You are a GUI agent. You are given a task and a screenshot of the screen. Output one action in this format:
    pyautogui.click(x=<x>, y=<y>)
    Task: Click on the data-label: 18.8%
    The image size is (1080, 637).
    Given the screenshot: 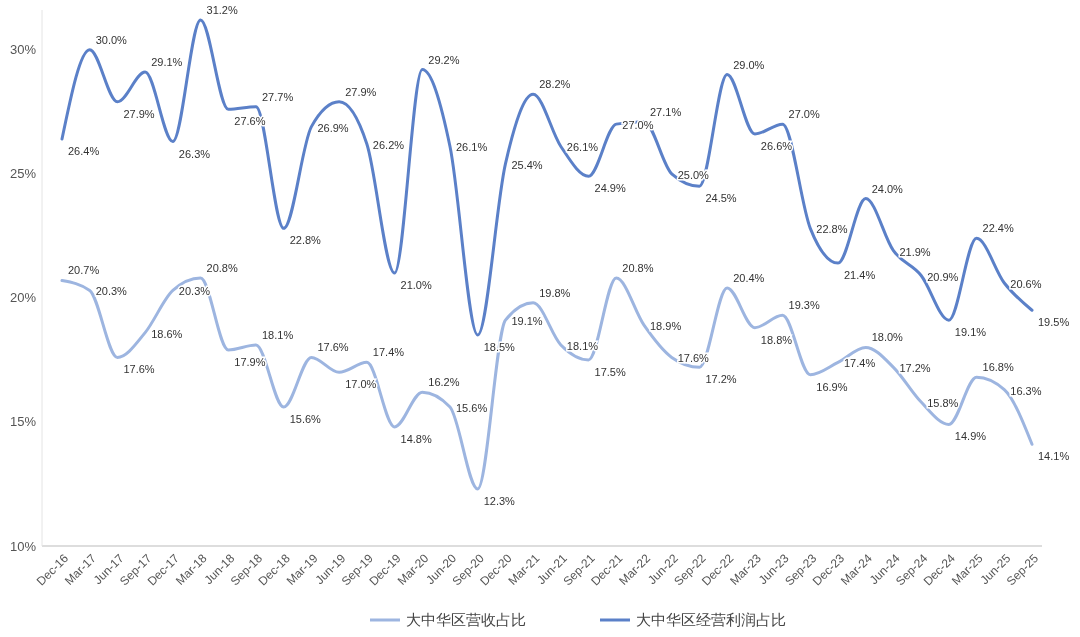 What is the action you would take?
    pyautogui.click(x=776, y=339)
    